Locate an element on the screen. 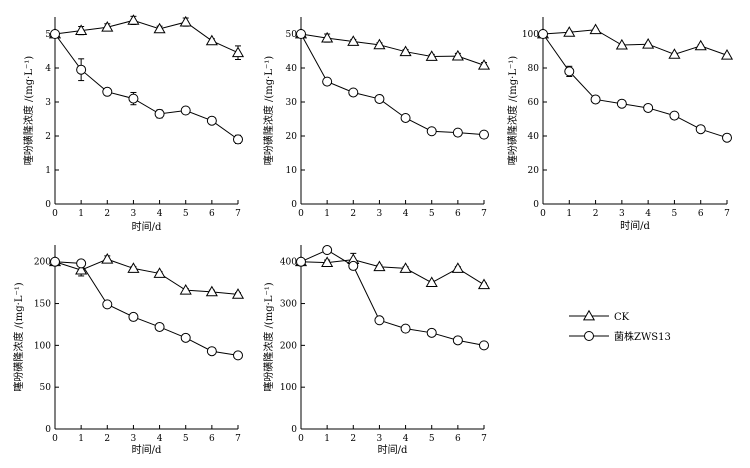 This screenshot has height=468, width=750. y-tick-label: 50 is located at coordinates (292, 35).